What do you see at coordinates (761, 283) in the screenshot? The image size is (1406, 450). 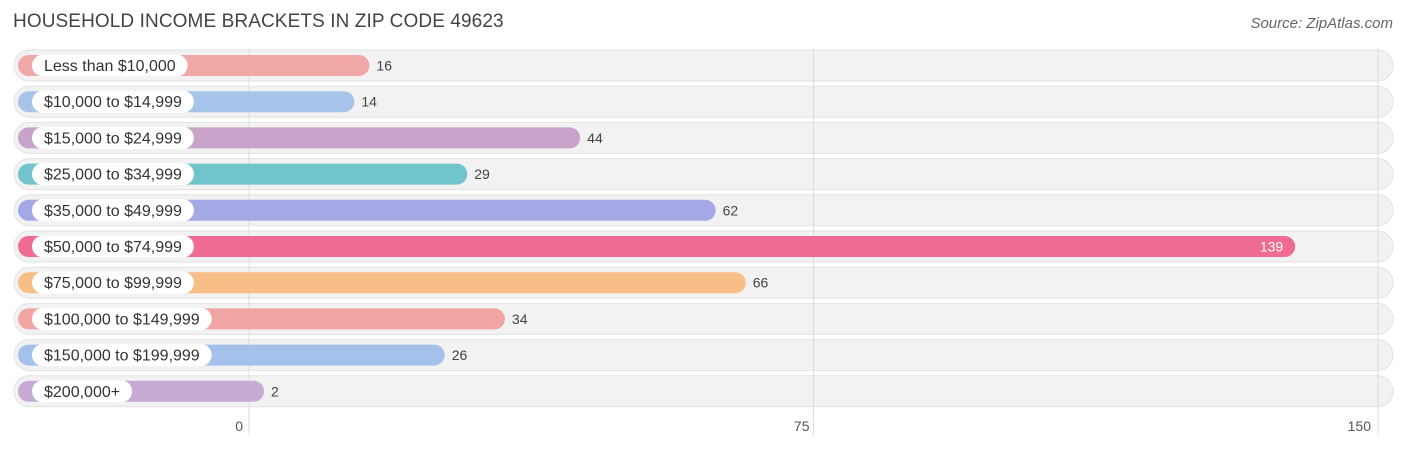 I see `value-label: 66` at bounding box center [761, 283].